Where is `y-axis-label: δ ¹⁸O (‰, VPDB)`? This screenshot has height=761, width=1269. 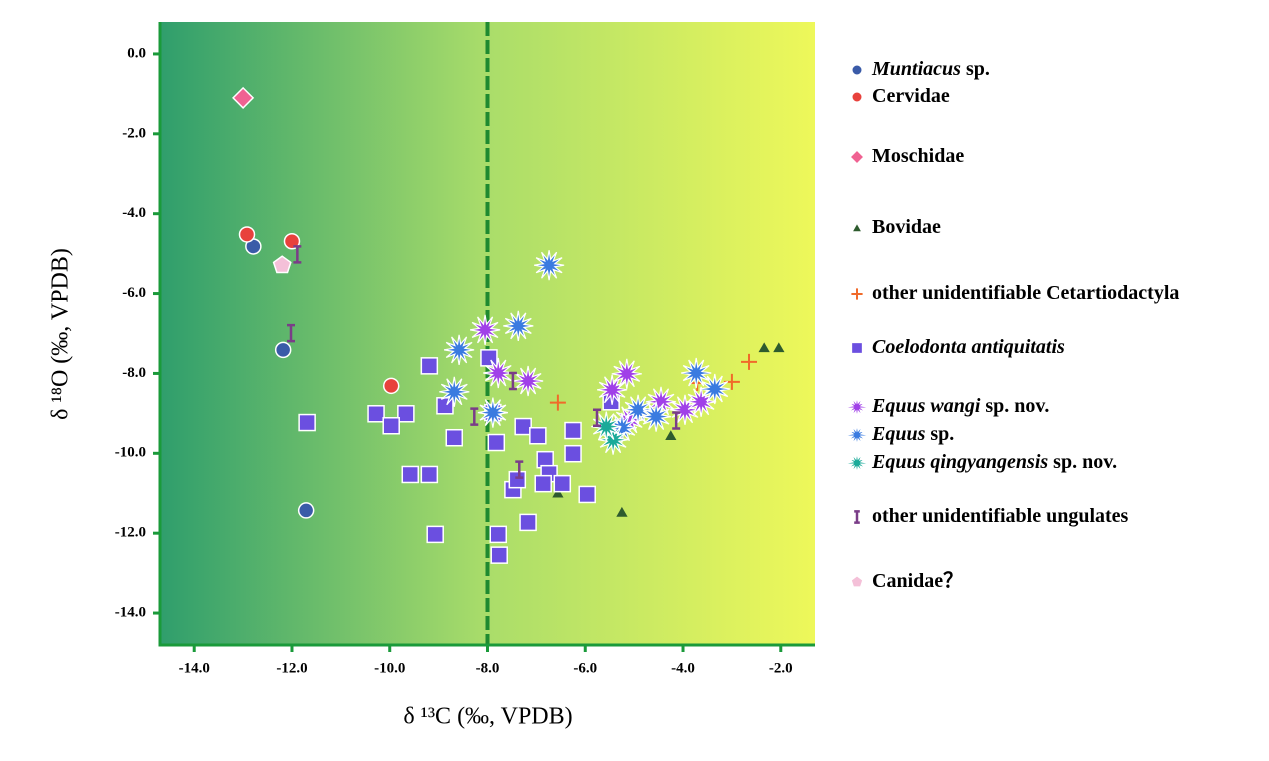
y-axis-label: δ ¹⁸O (‰, VPDB) is located at coordinates (61, 334).